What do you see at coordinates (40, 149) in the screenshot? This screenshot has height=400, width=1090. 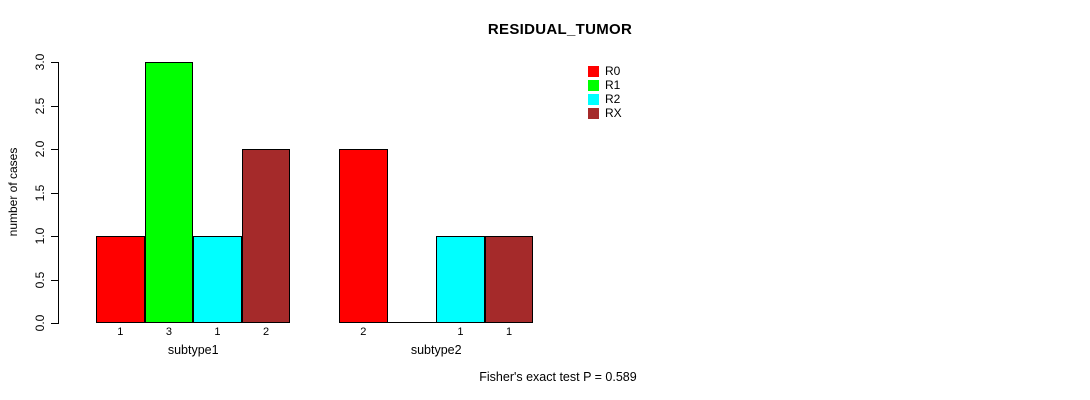 I see `y-axis-tick-label: 2.0` at bounding box center [40, 149].